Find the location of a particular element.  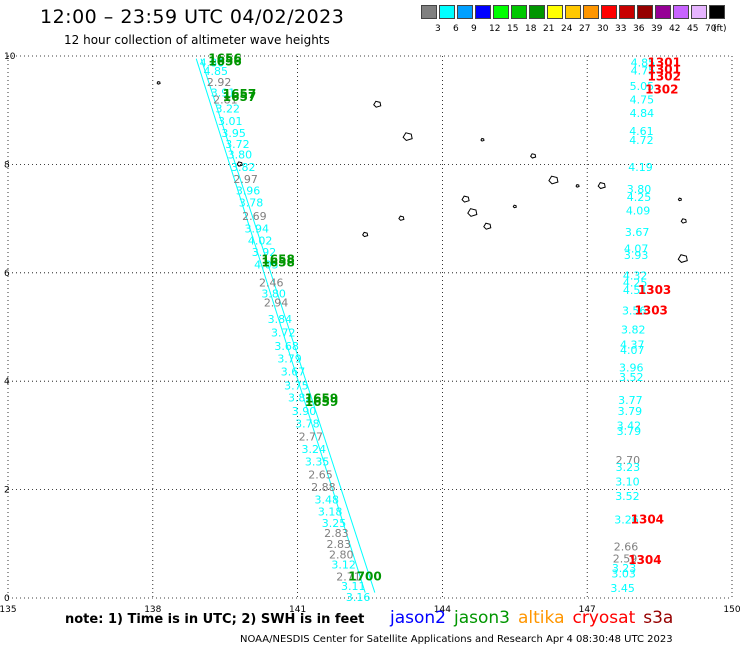

legend-label: 3 is located at coordinates (438, 29).